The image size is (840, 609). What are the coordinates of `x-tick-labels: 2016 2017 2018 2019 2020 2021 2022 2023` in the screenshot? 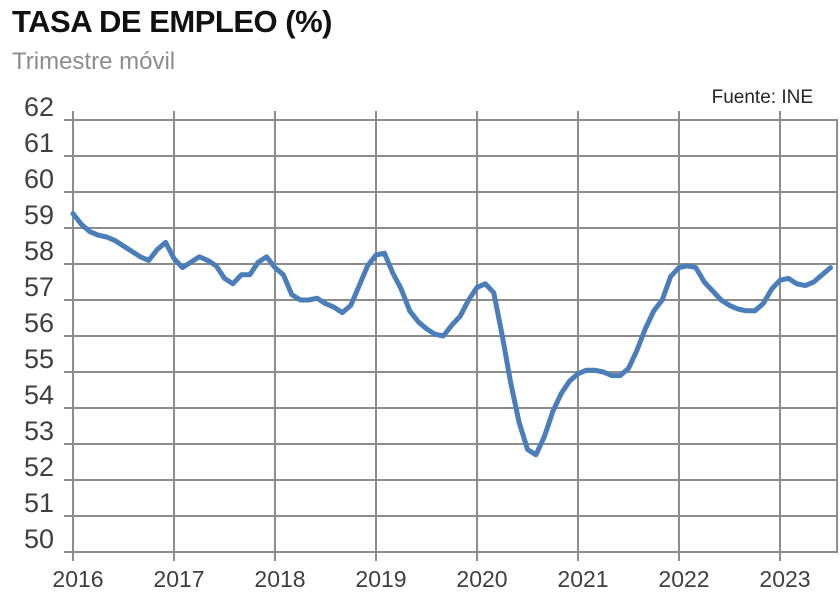 It's located at (431, 579).